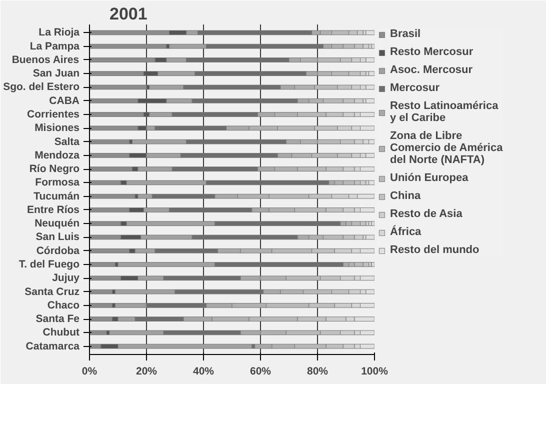  I want to click on y-tick-label: Corrientes, so click(53, 114).